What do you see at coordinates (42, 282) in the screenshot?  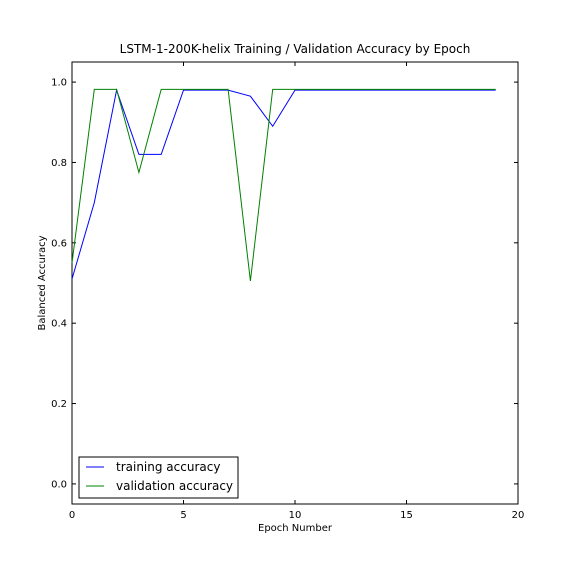 I see `y-axis-label: Balanced Accuracy` at bounding box center [42, 282].